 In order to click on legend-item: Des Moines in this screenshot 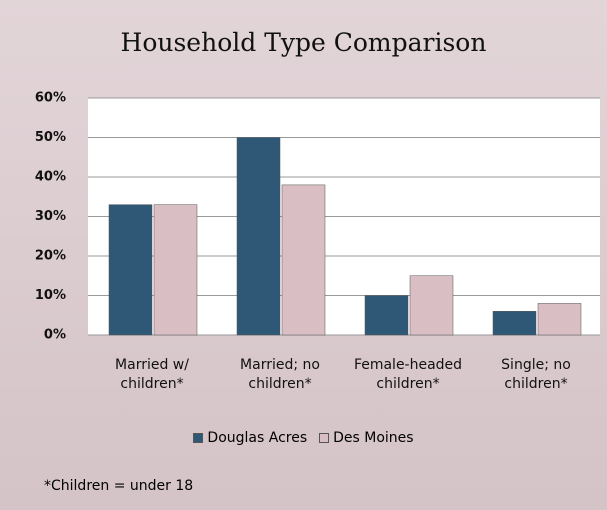, I will do `click(366, 438)`.